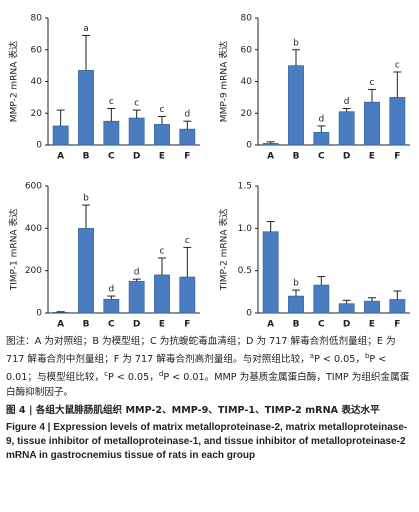 Image resolution: width=419 pixels, height=512 pixels. What do you see at coordinates (33, 271) in the screenshot?
I see `y-tick-label: 200` at bounding box center [33, 271].